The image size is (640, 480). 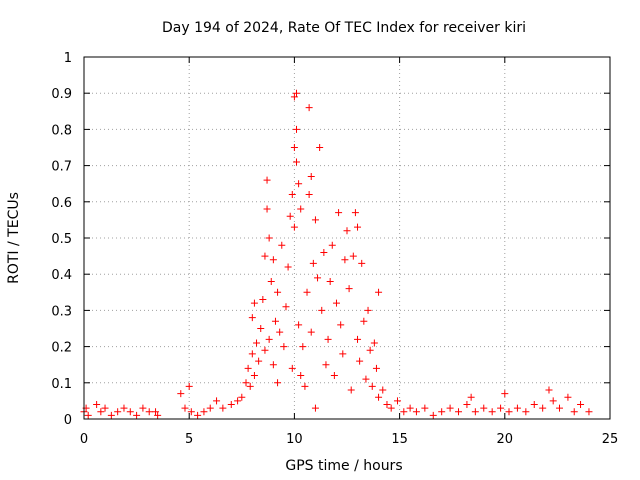 I want to click on x-axis-label: GPS time / hours, so click(x=343, y=466).